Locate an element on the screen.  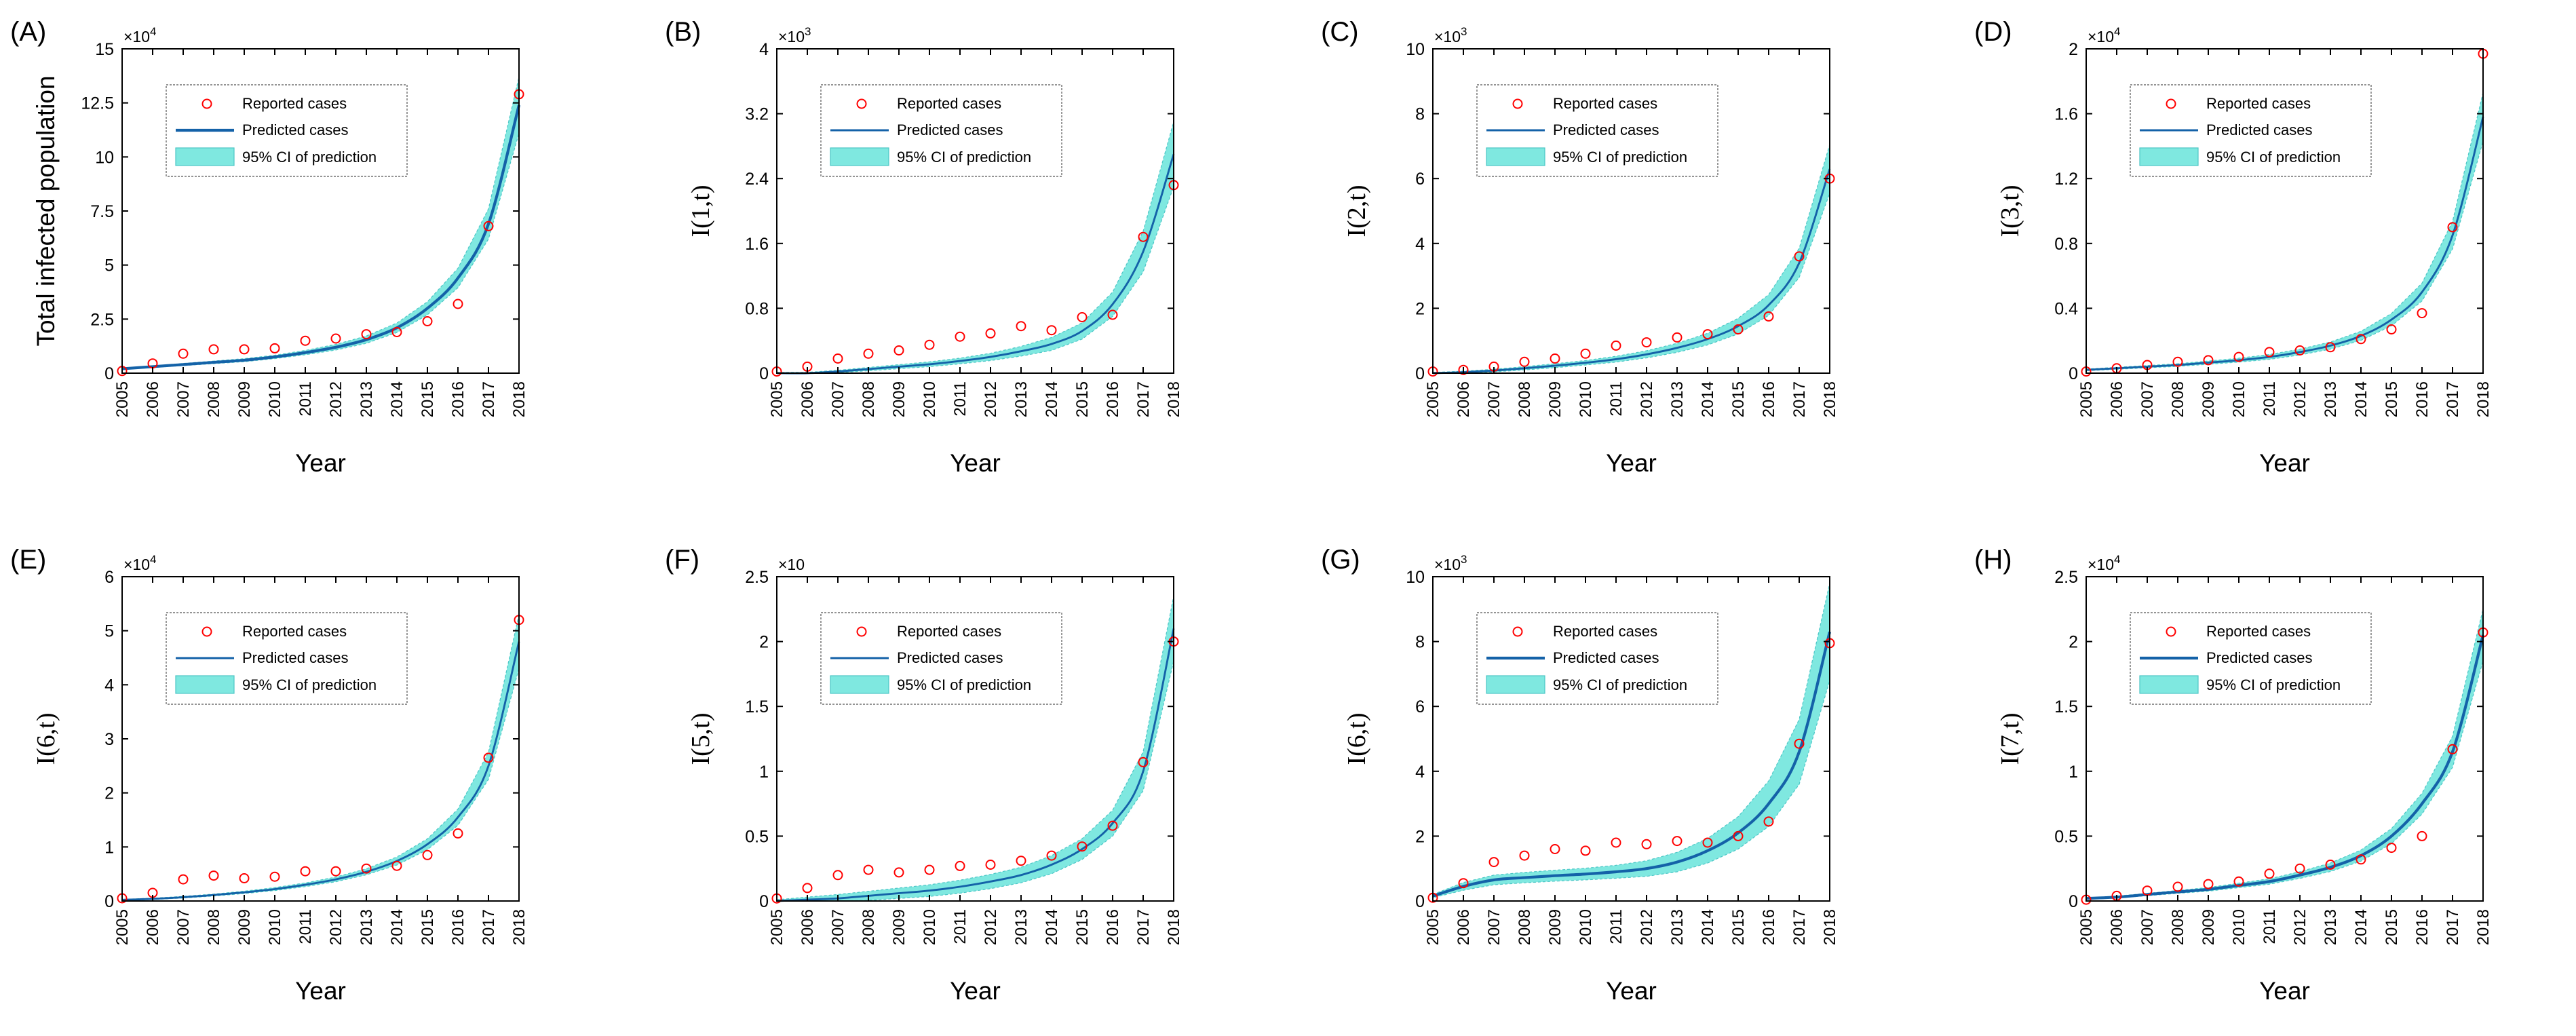
y-tick-label: 0.5 is located at coordinates (2066, 837).